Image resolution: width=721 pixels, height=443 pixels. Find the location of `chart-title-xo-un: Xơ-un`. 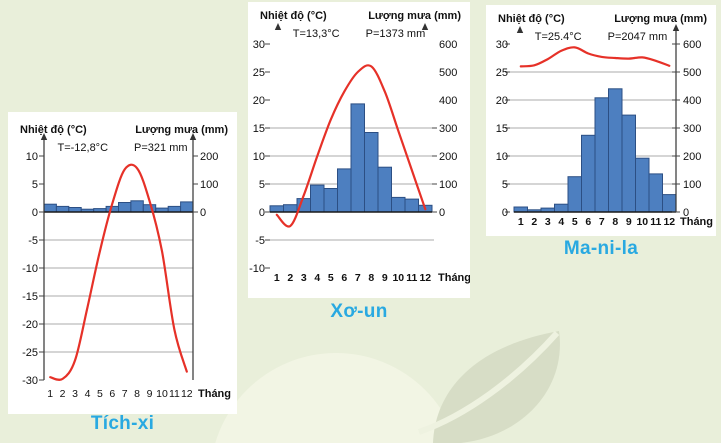

chart-title-xo-un: Xơ-un is located at coordinates (359, 311).